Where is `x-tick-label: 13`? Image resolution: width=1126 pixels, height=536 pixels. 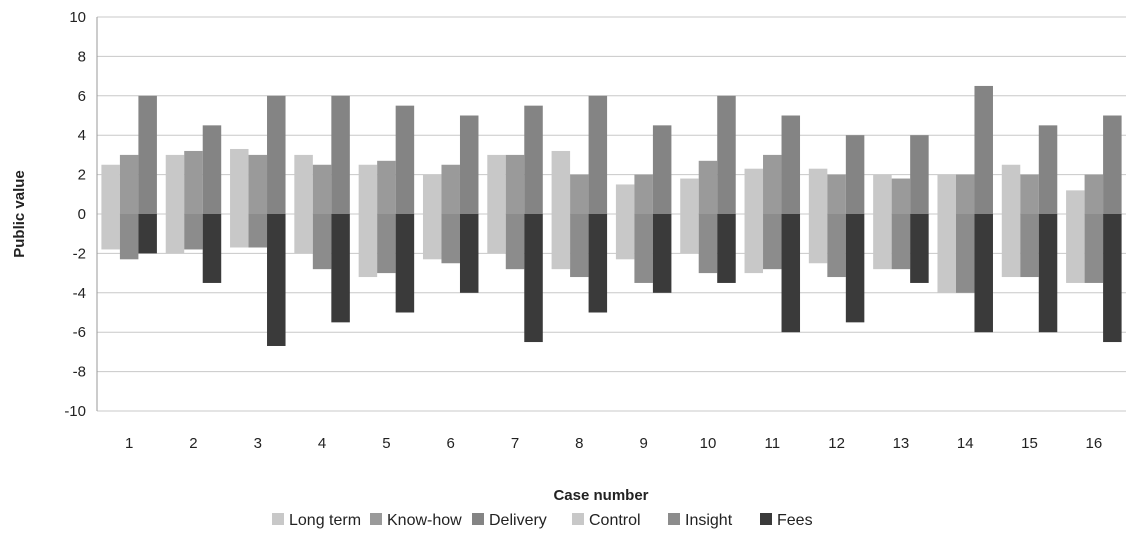 x-tick-label: 13 is located at coordinates (901, 443).